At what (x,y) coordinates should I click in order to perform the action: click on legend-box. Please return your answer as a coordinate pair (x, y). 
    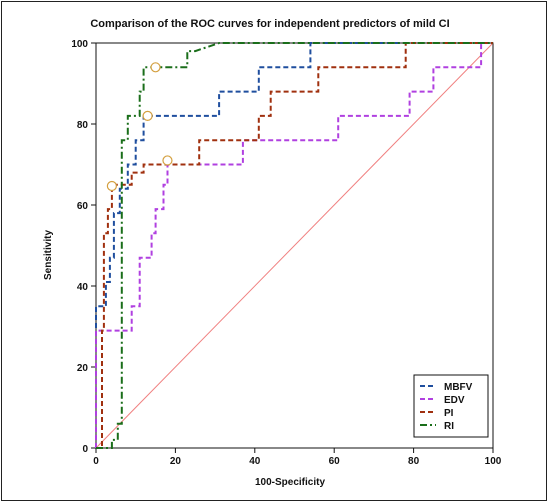
    Looking at the image, I should click on (451, 406).